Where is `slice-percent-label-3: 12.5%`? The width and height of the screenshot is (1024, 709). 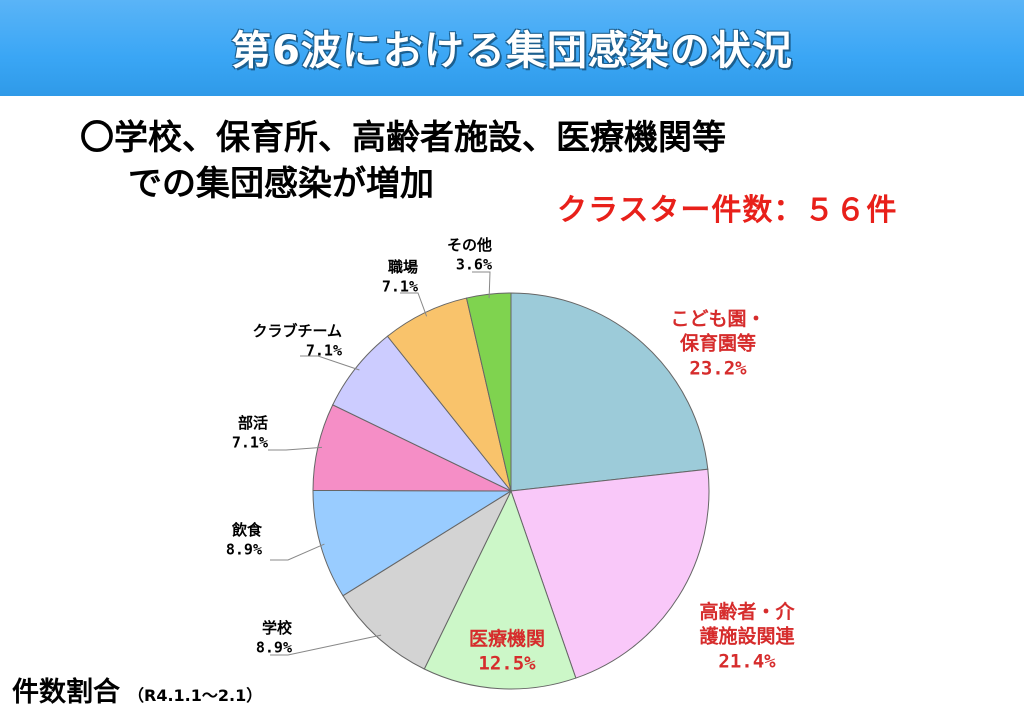
slice-percent-label-3: 12.5% is located at coordinates (507, 664).